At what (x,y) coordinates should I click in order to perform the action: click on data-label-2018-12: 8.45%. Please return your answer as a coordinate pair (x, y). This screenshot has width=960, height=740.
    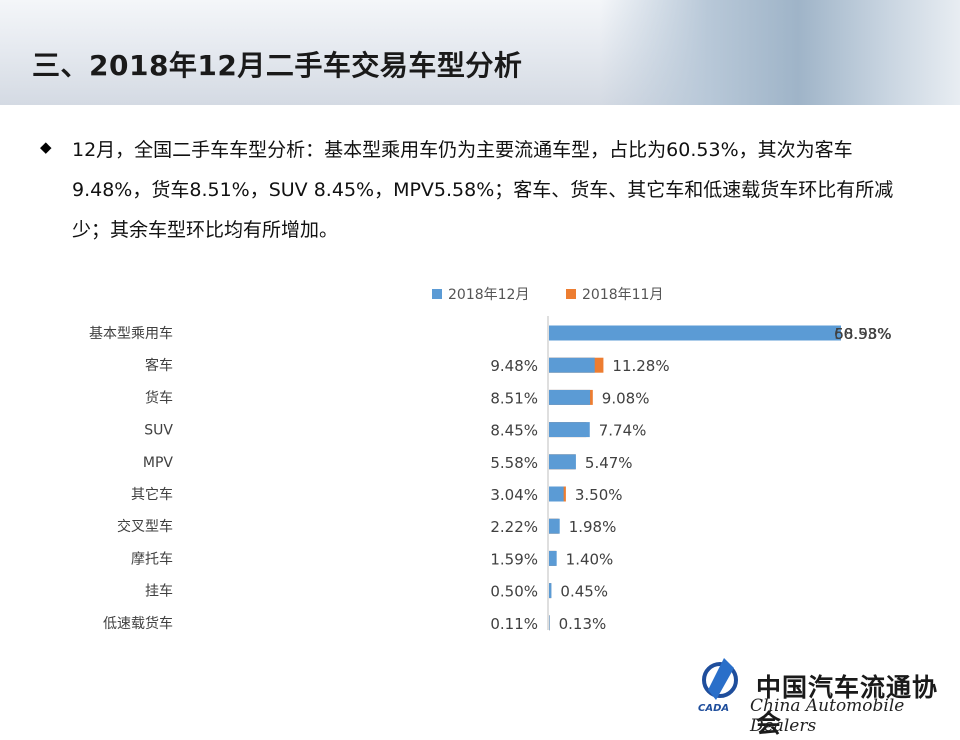
    Looking at the image, I should click on (514, 431).